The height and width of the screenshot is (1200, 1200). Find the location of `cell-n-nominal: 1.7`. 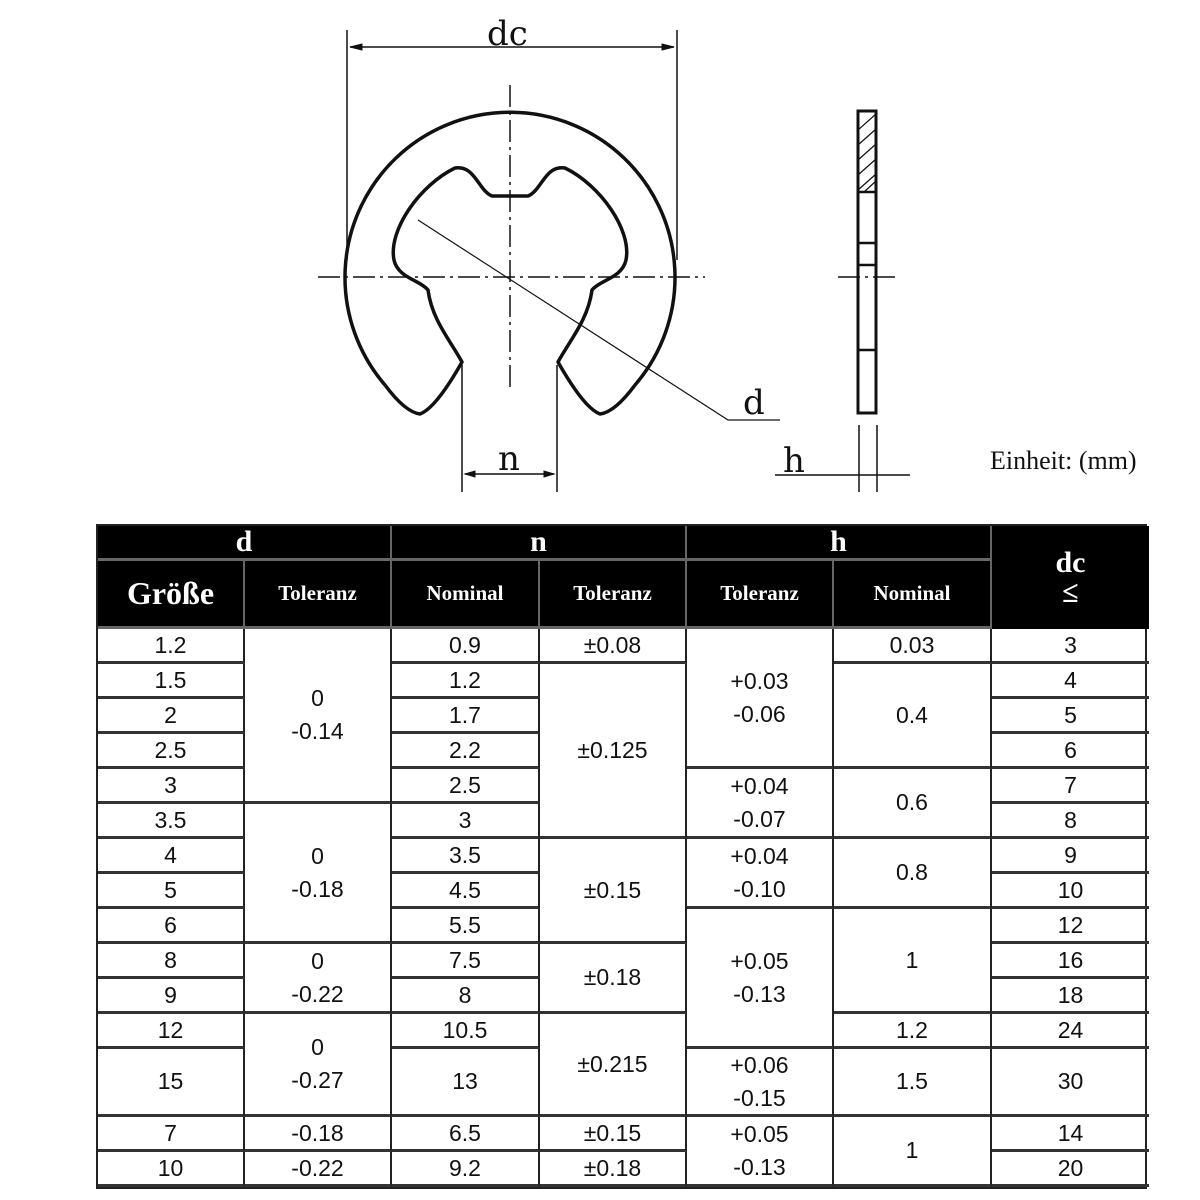

cell-n-nominal: 1.7 is located at coordinates (466, 716).